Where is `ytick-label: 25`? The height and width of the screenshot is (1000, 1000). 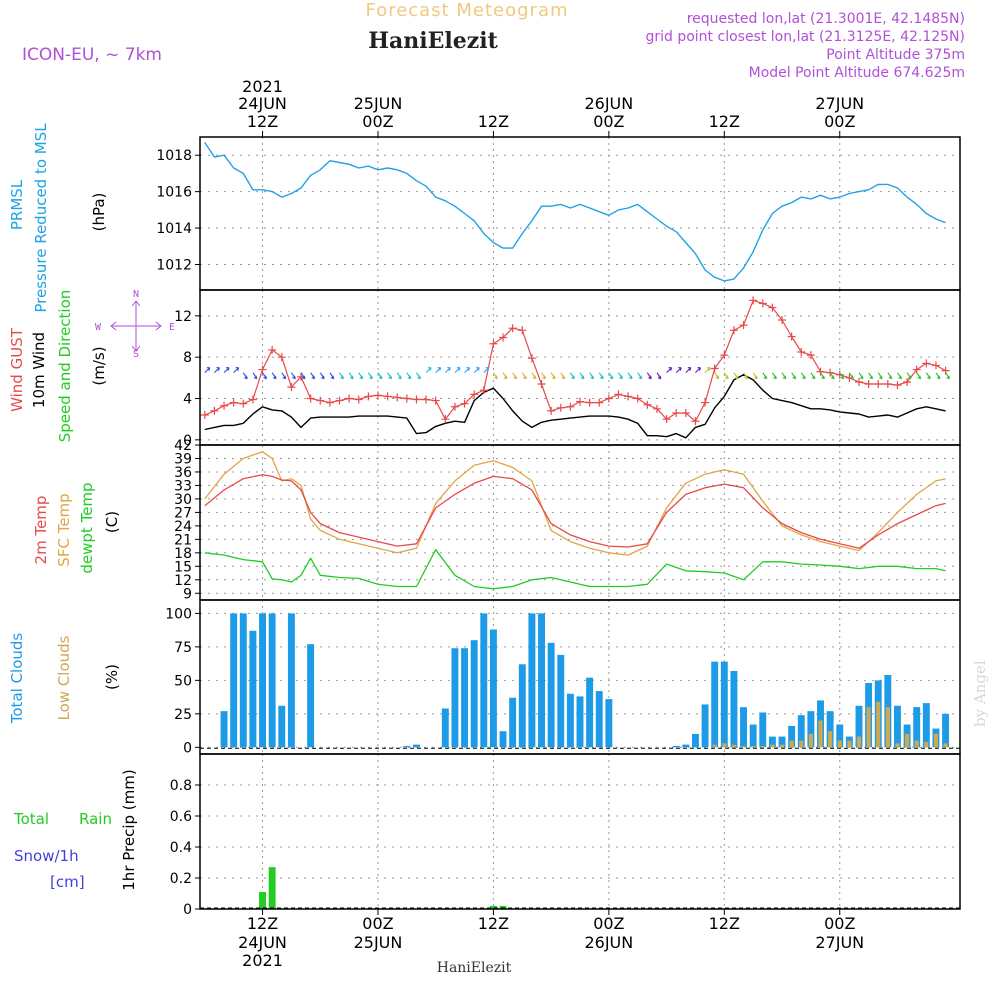
ytick-label: 25 is located at coordinates (183, 715).